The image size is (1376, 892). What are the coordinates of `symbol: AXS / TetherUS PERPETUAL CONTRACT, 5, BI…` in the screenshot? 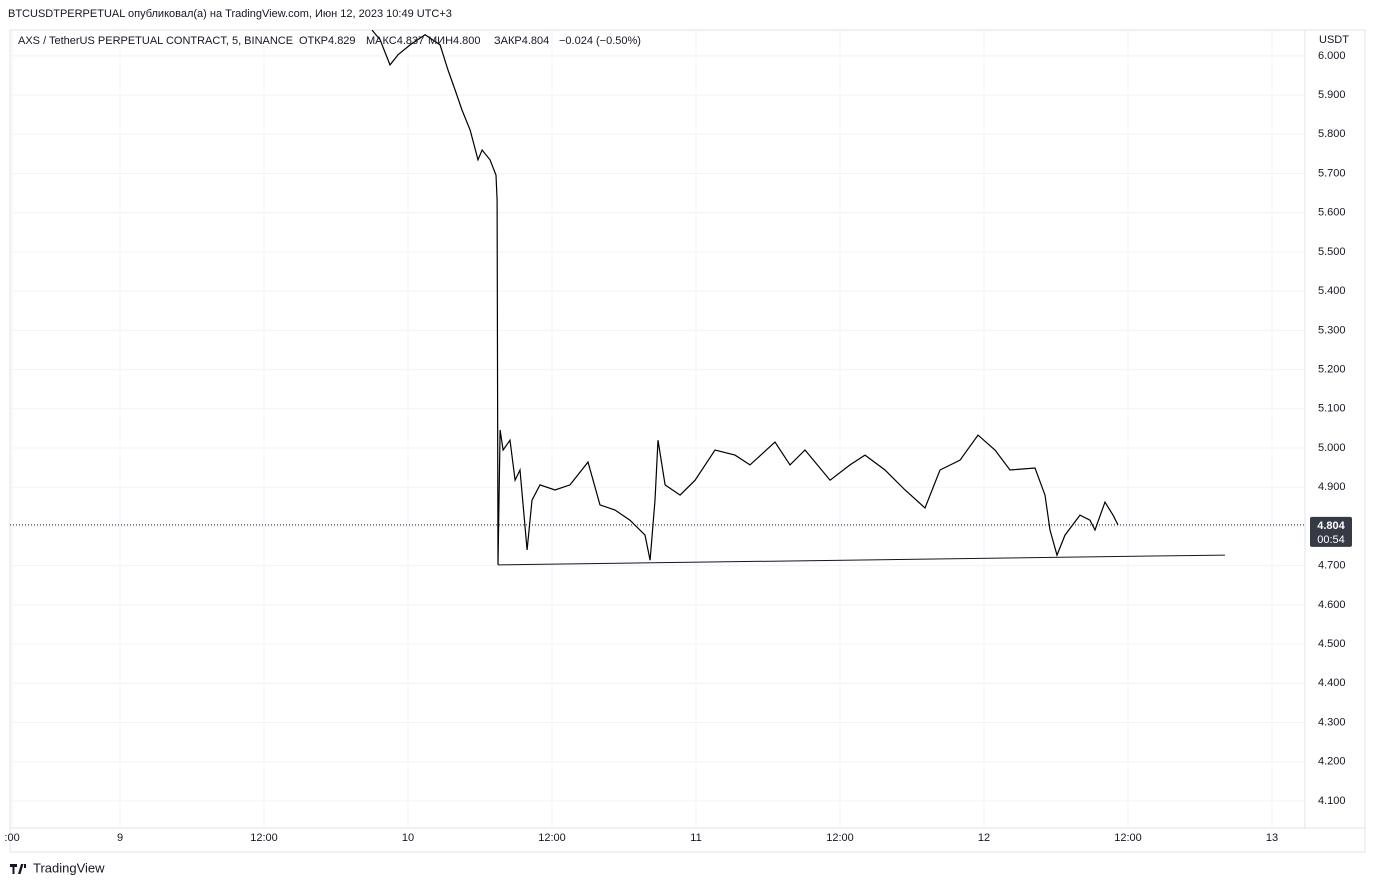 It's located at (155, 41).